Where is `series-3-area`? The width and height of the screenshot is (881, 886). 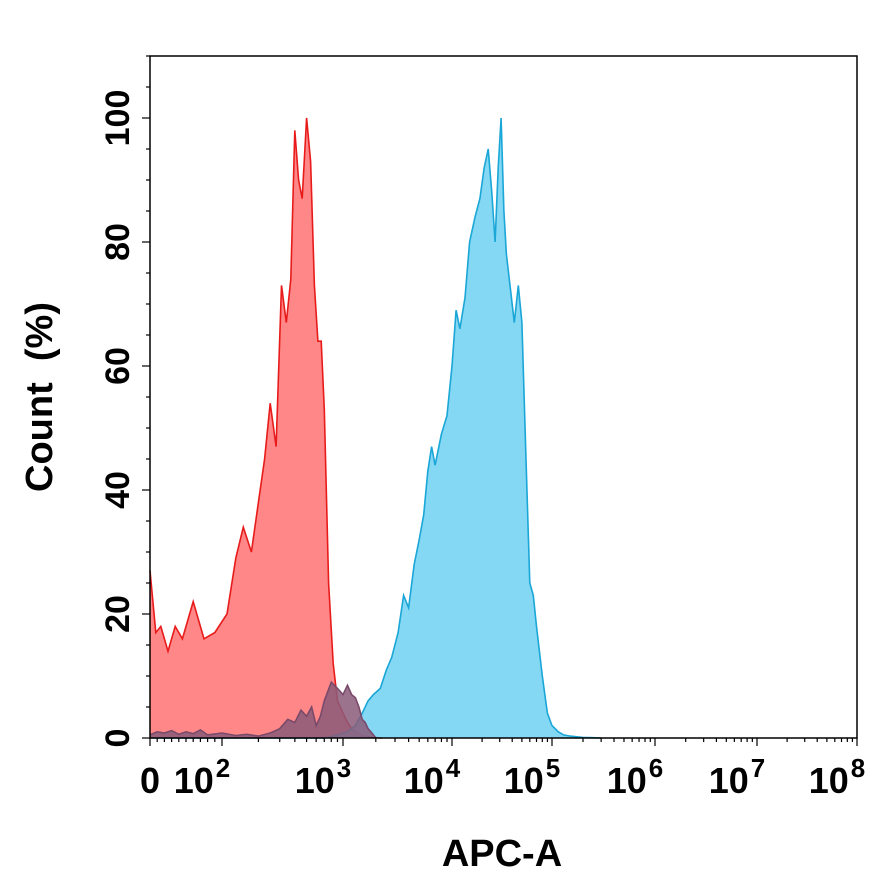 series-3-area is located at coordinates (263, 710).